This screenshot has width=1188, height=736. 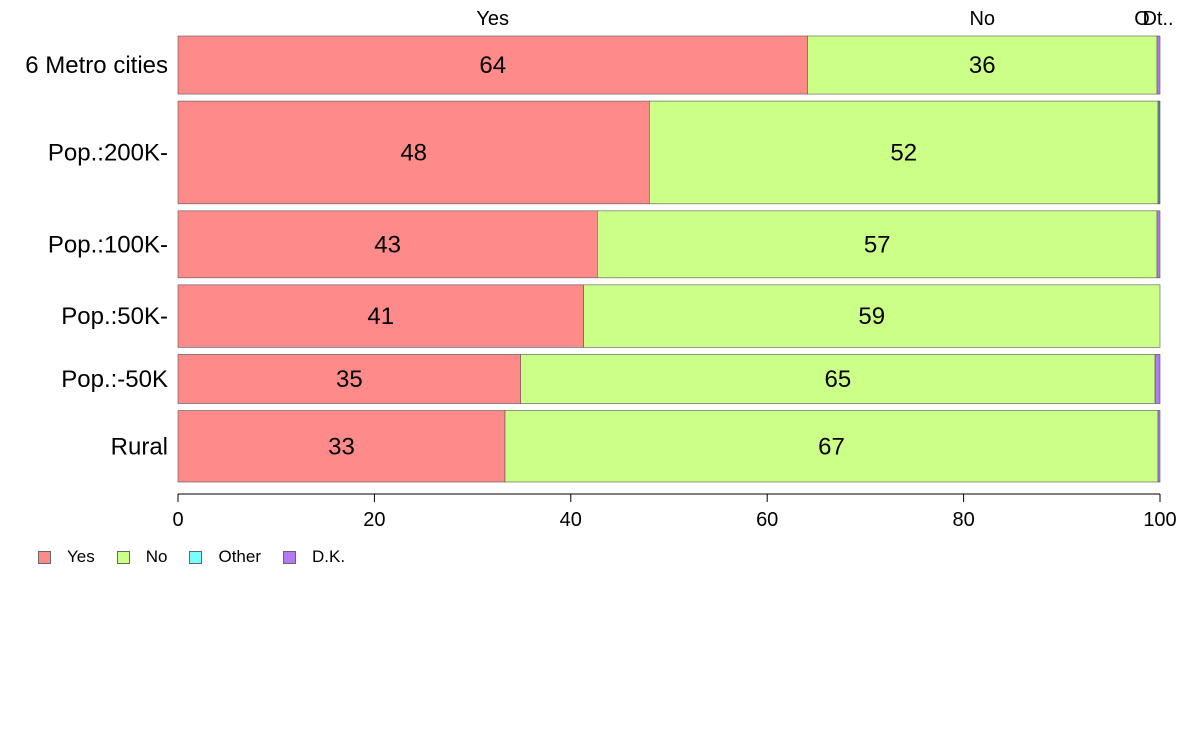 I want to click on legend-item: D.K., so click(x=314, y=557).